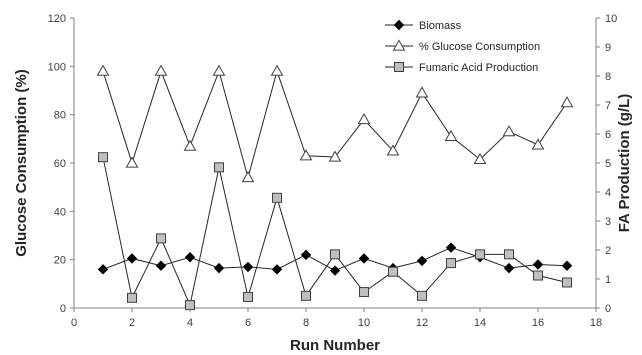 This screenshot has width=642, height=355. Describe the element at coordinates (21, 163) in the screenshot. I see `y-axis-left-title: Glucose Consumption (%)` at that location.